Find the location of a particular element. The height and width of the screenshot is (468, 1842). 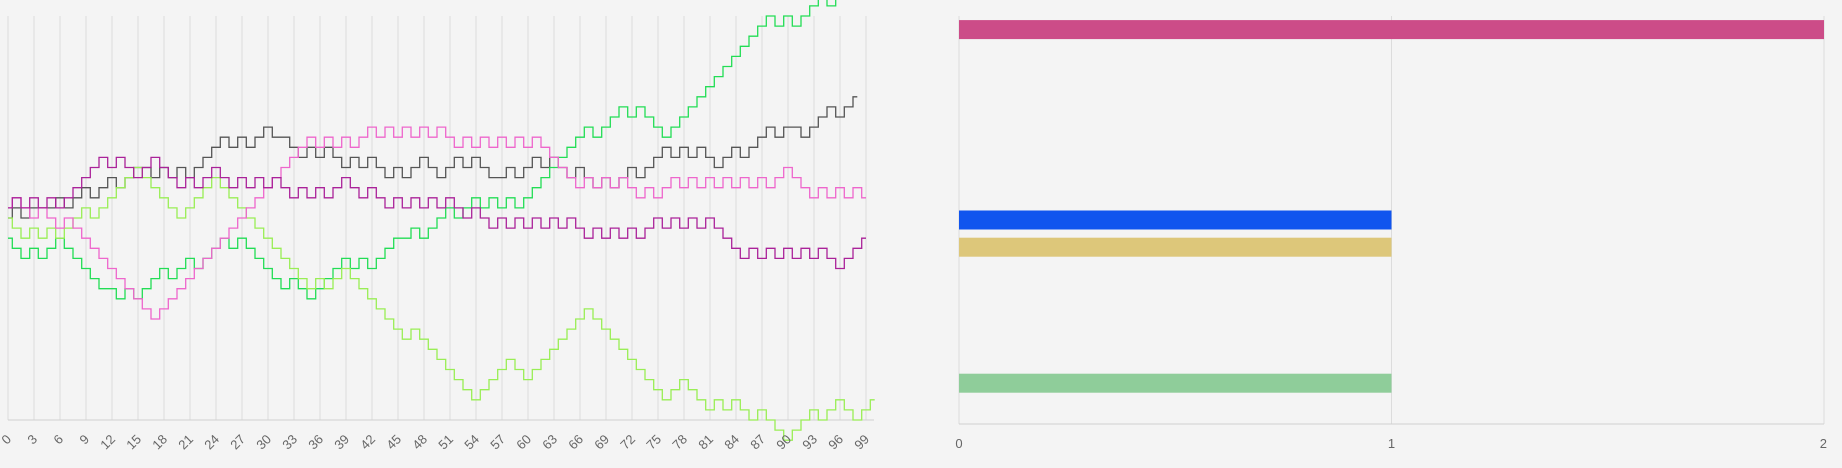

x-tick-label: 99 is located at coordinates (861, 442).